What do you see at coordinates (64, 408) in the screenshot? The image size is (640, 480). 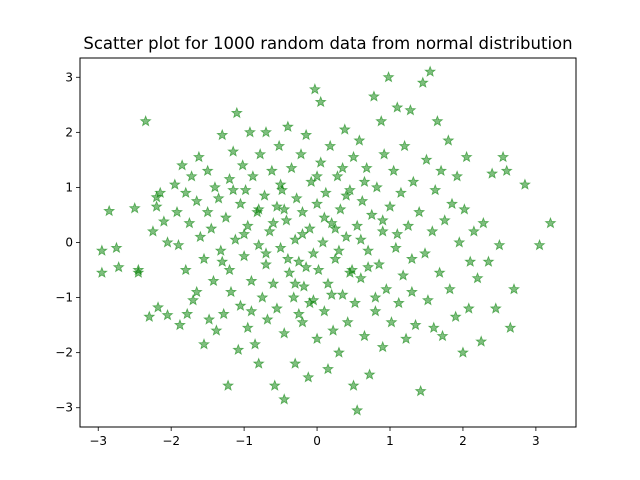 I see `y-tick-label: −3` at bounding box center [64, 408].